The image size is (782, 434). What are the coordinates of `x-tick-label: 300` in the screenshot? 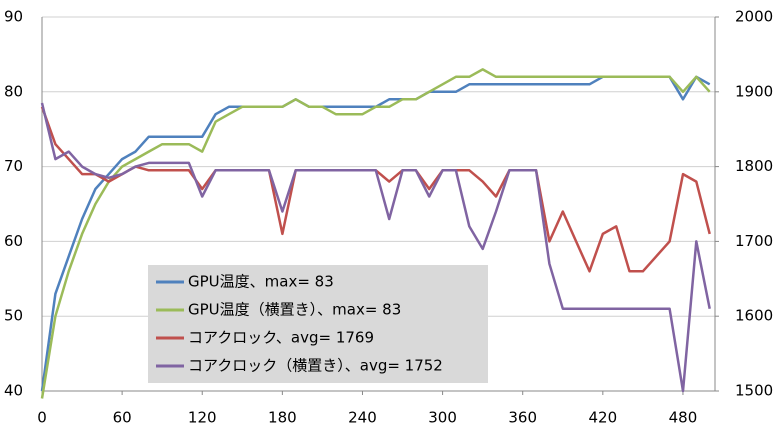 It's located at (442, 418).